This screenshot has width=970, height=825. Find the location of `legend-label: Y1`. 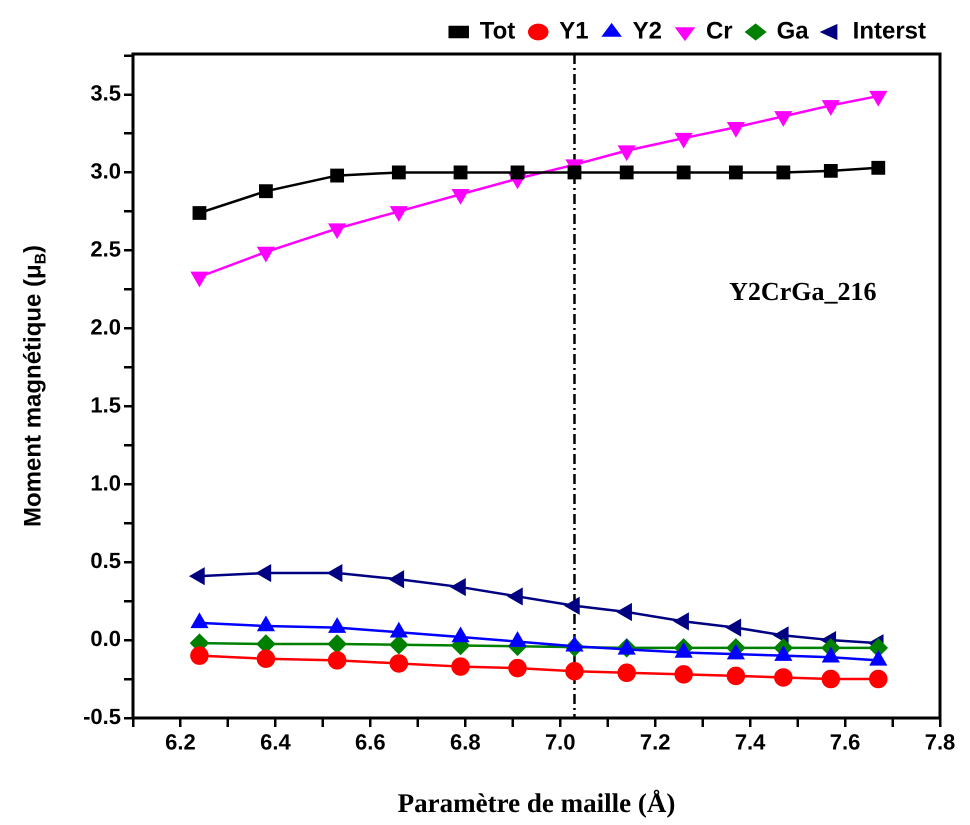

legend-label: Y1 is located at coordinates (574, 31).